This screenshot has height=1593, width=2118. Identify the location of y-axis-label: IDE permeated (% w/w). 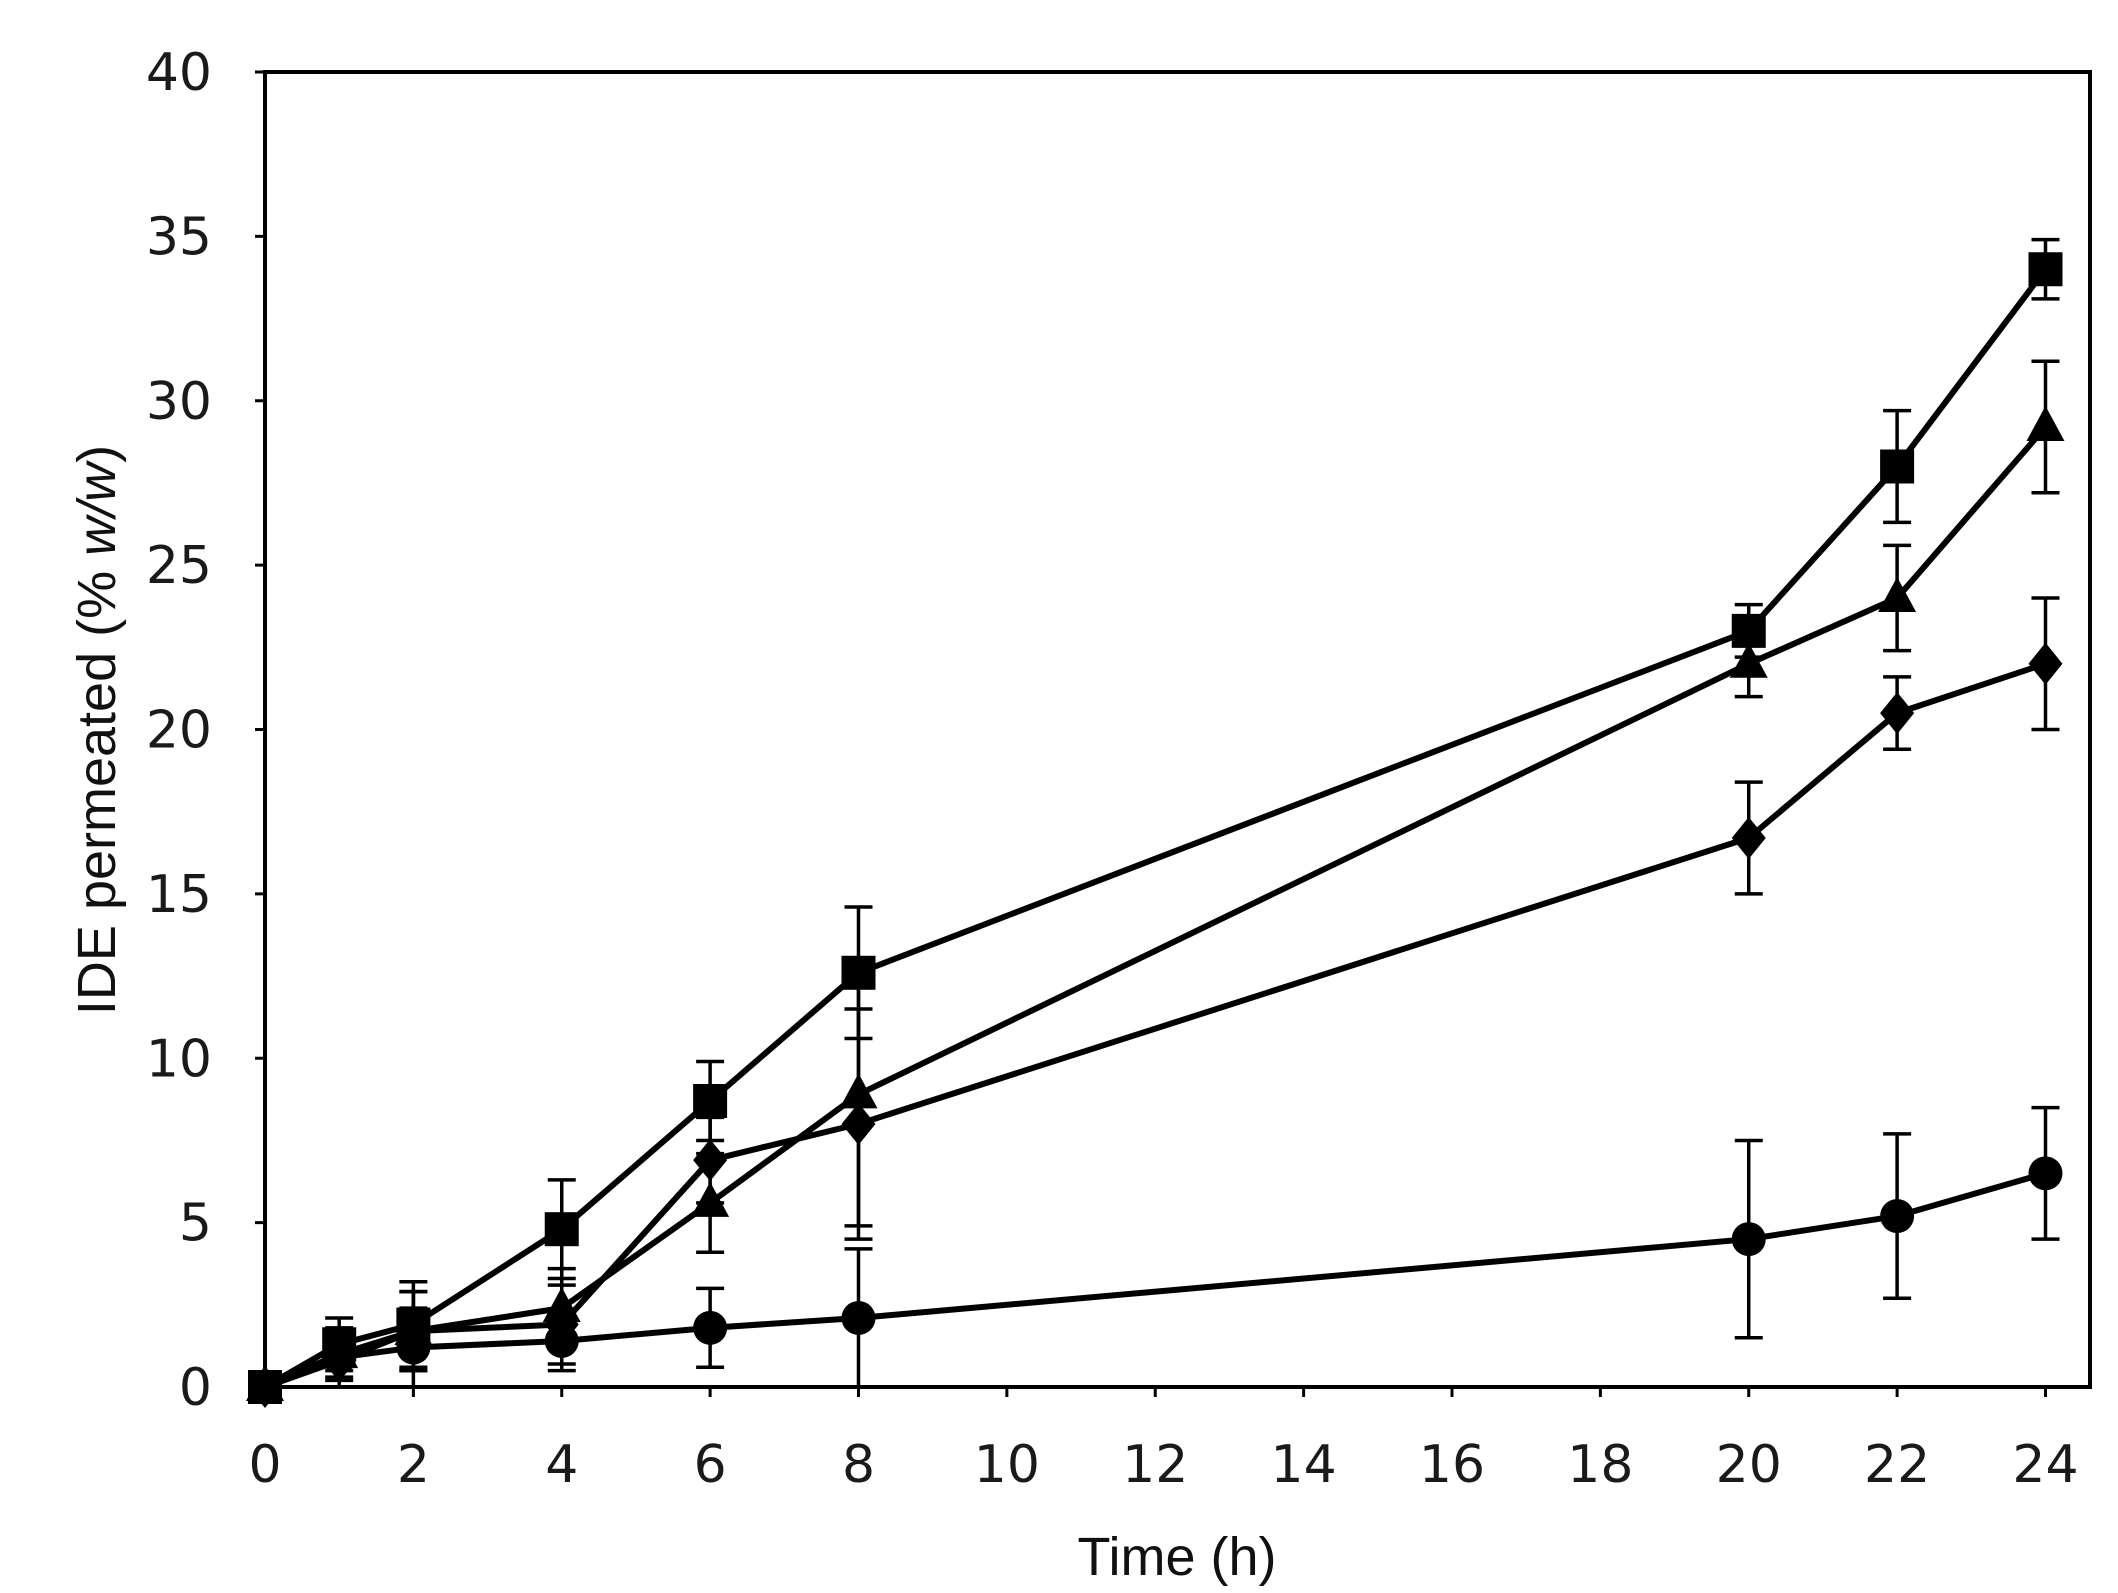
(97, 730).